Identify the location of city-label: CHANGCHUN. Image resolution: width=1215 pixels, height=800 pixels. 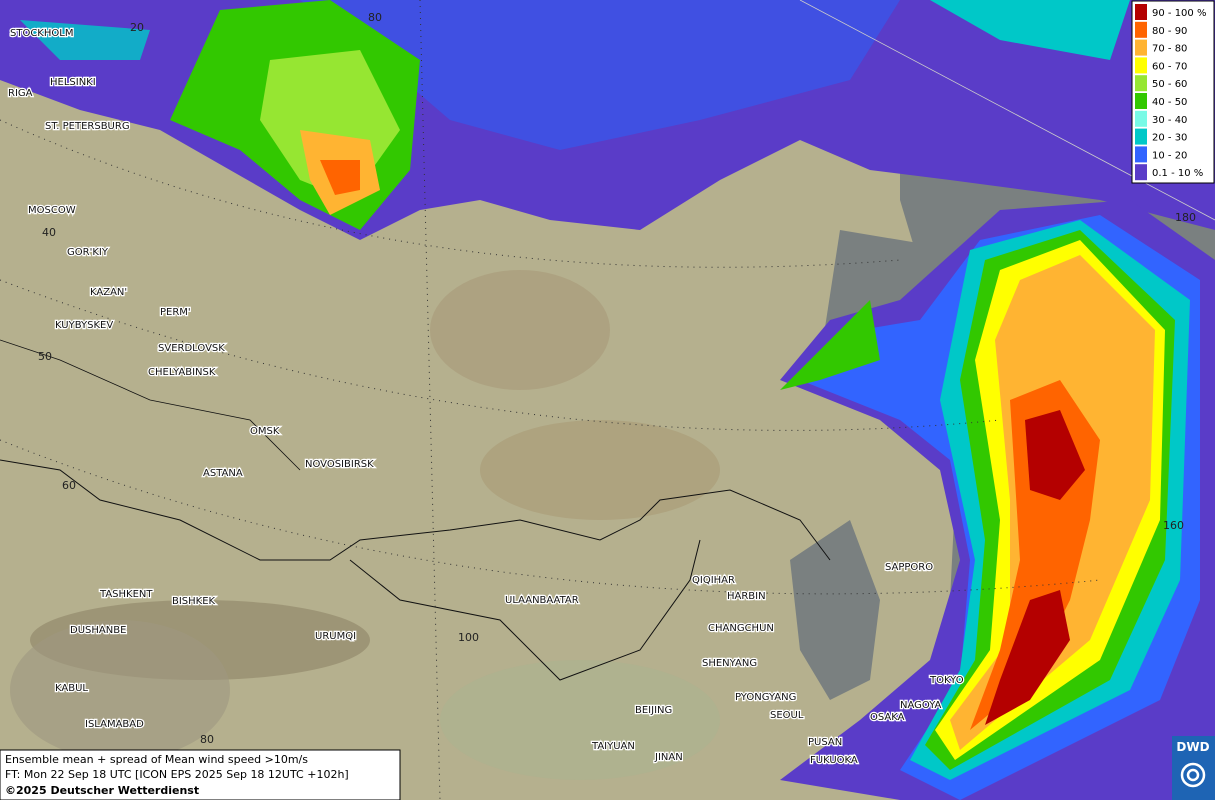
(741, 628).